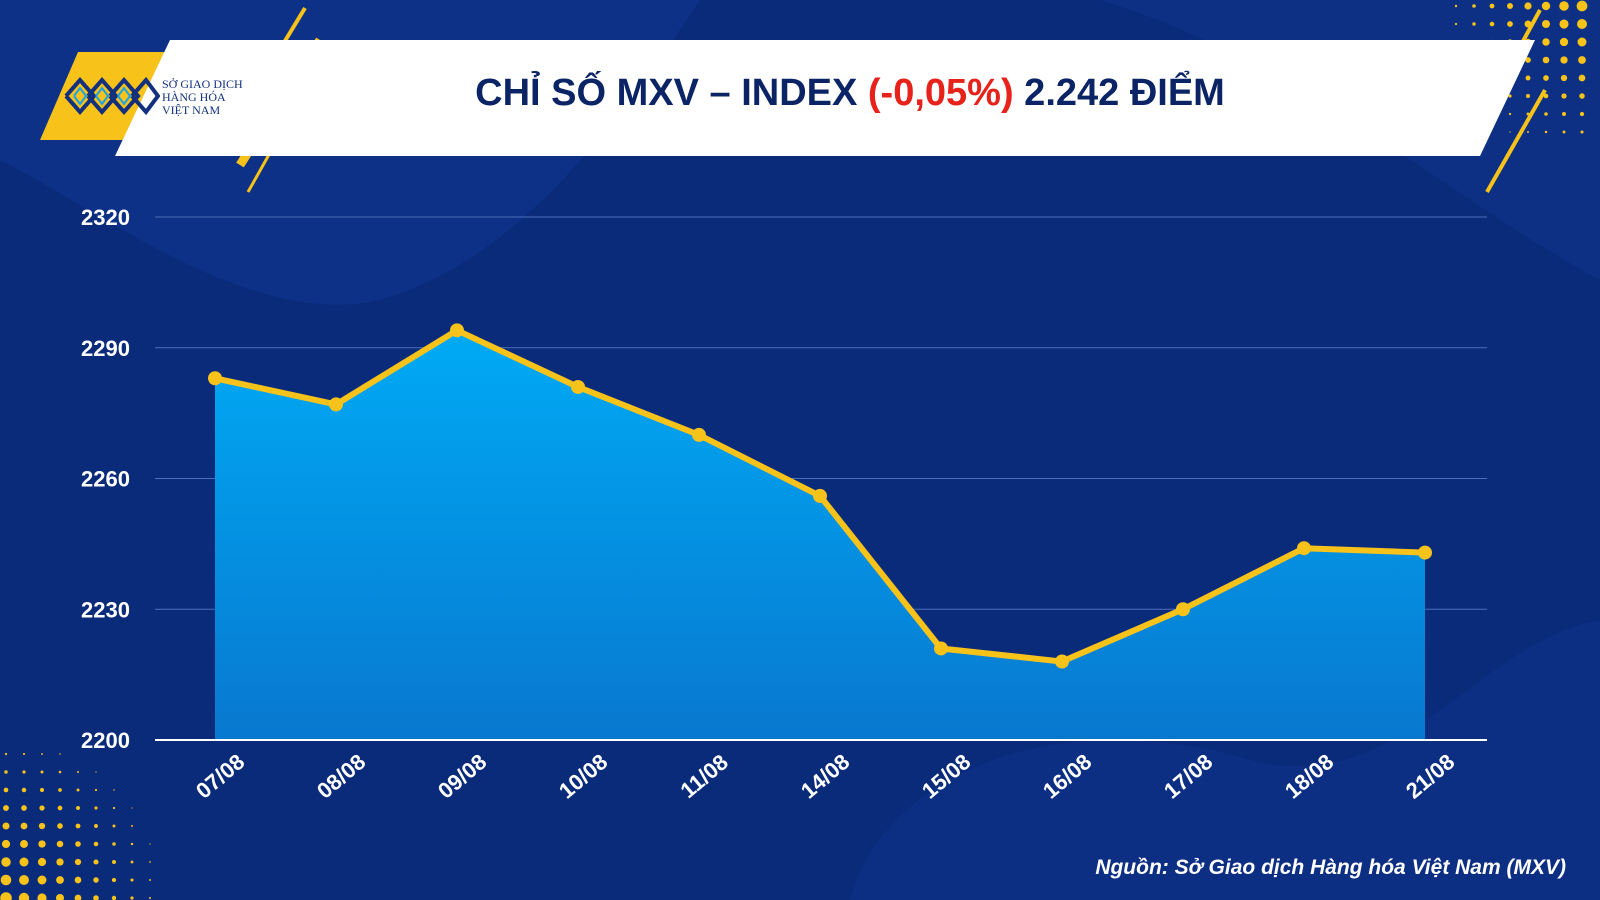 The width and height of the screenshot is (1600, 900). I want to click on x-tick-label: 17/08, so click(1188, 776).